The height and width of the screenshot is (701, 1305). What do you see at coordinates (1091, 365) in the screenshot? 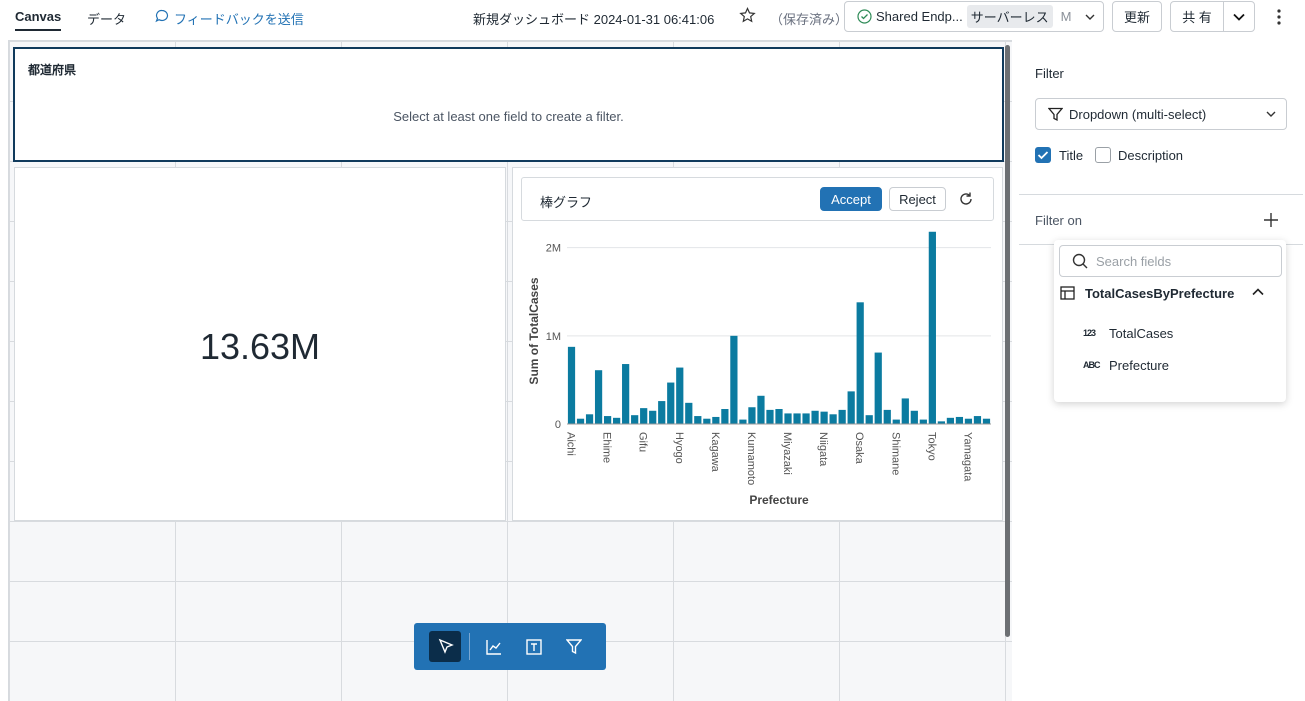
I see `field-icon: ABC` at bounding box center [1091, 365].